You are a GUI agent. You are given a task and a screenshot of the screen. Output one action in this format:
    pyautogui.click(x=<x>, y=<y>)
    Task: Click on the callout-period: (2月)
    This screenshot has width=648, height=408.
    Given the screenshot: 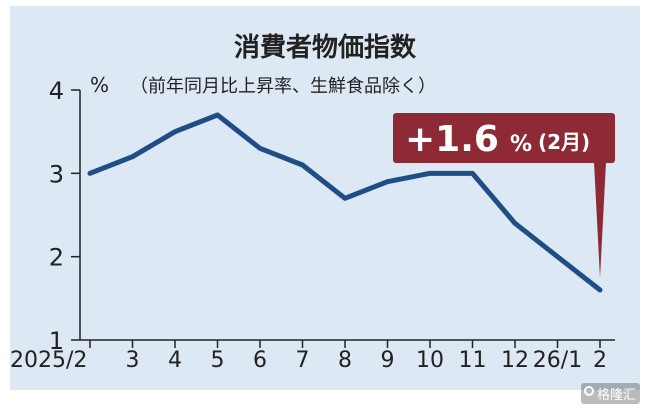 What is the action you would take?
    pyautogui.click(x=564, y=142)
    